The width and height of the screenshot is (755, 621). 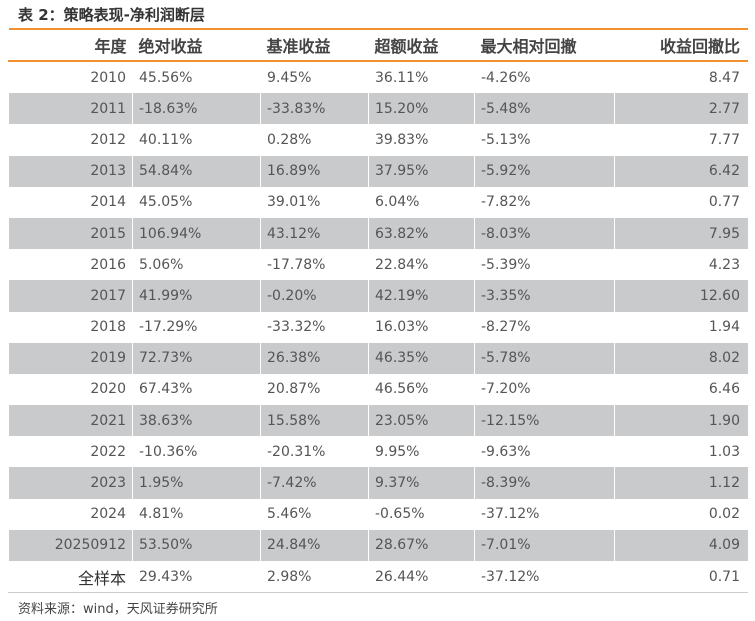 What do you see at coordinates (196, 202) in the screenshot?
I see `cell-absolute-return: 45.05%` at bounding box center [196, 202].